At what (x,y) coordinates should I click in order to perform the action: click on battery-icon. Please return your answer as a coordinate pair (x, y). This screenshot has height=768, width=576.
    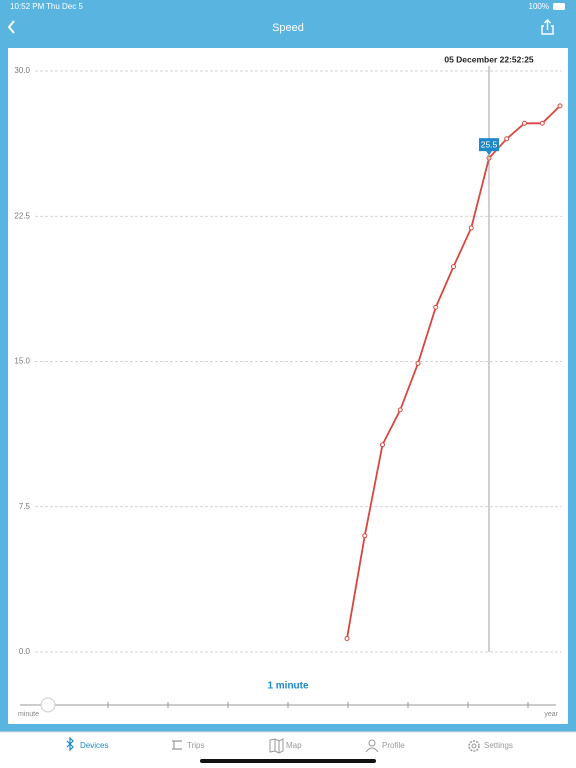
    Looking at the image, I should click on (559, 6).